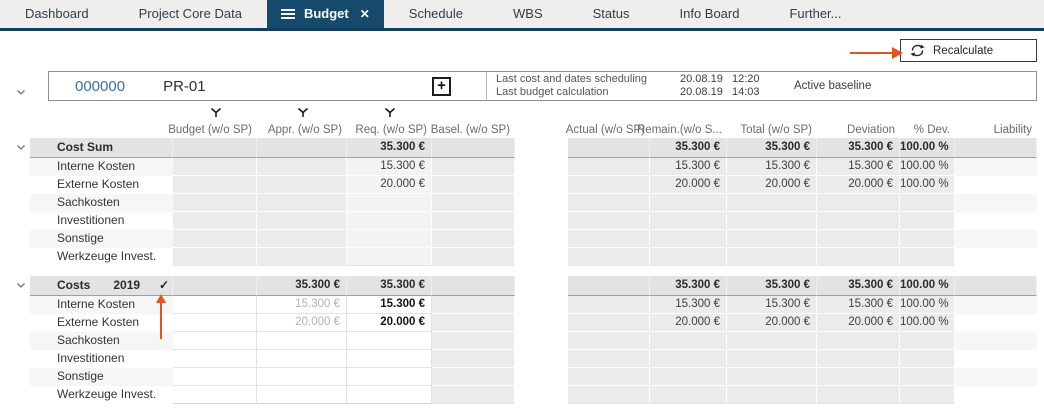 The image size is (1044, 411). Describe the element at coordinates (528, 13) in the screenshot. I see `tab-wbs: WBS` at that location.